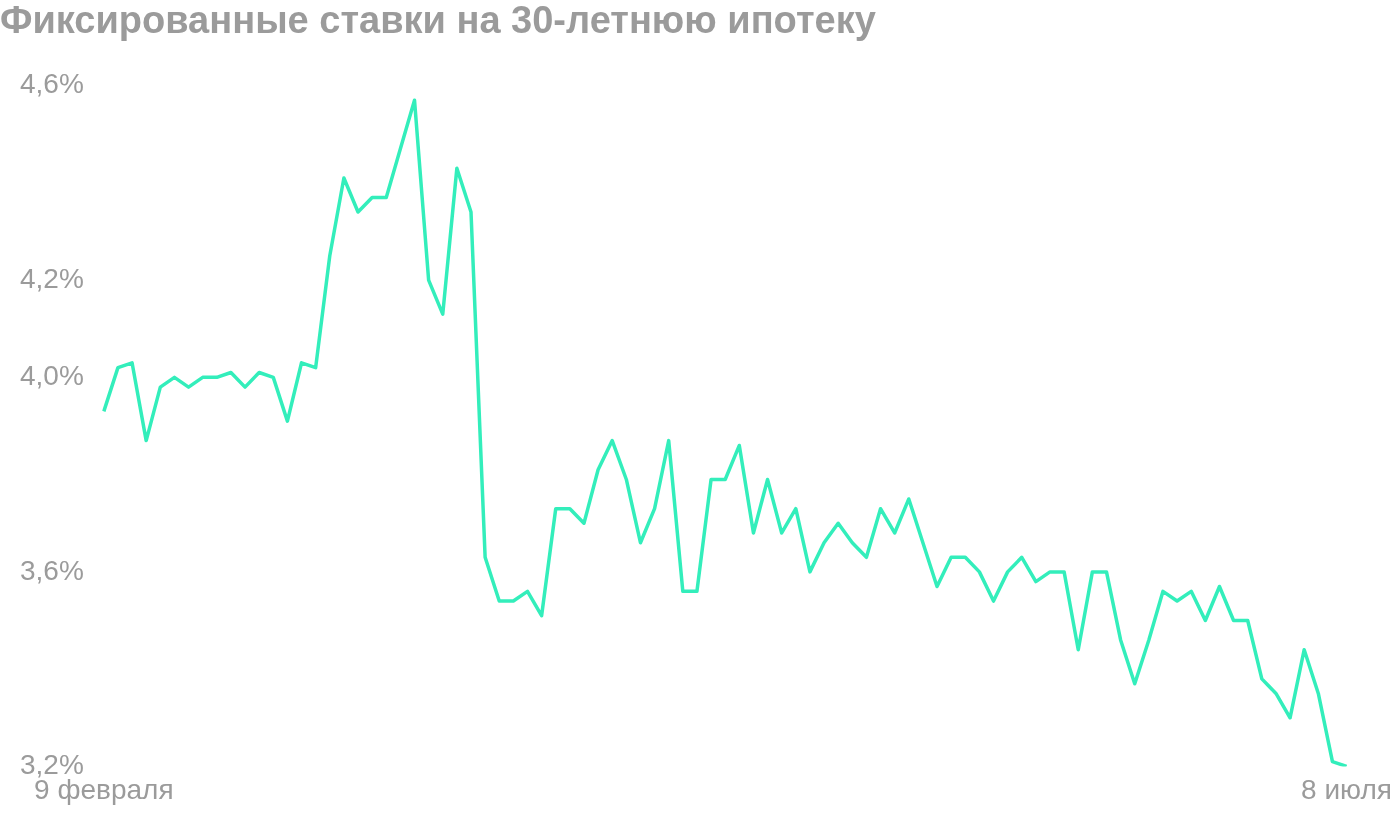 This screenshot has height=824, width=1400. I want to click on chart-title: Фиксированные ставки на 30-летнюю ипотеку, so click(438, 21).